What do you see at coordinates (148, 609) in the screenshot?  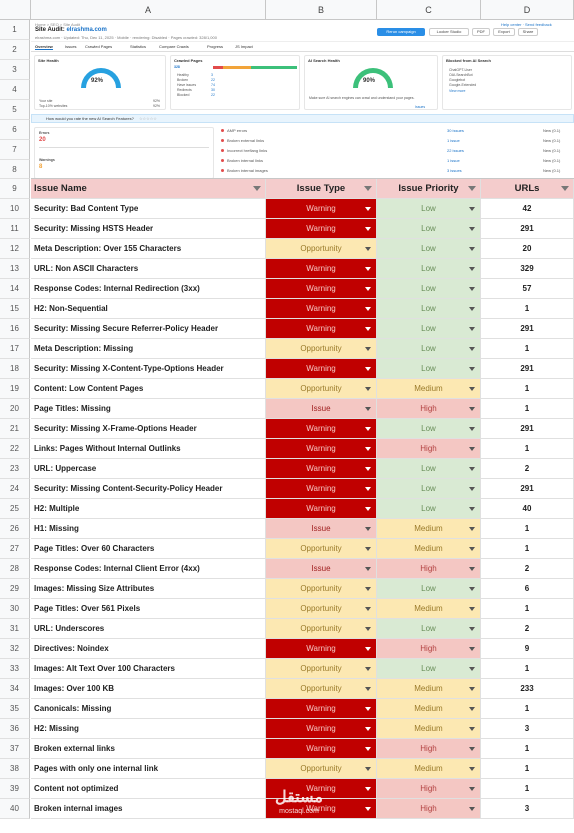 I see `issue-name-cell: Page Titles: Over 561 Pixels` at bounding box center [148, 609].